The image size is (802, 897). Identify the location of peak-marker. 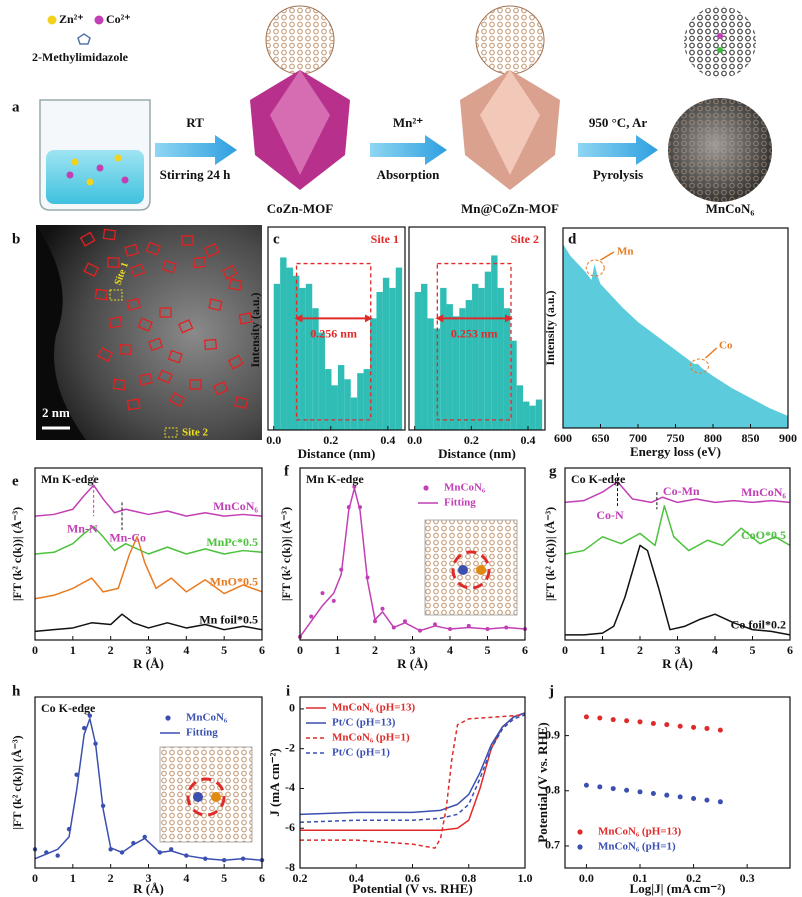
(699, 366).